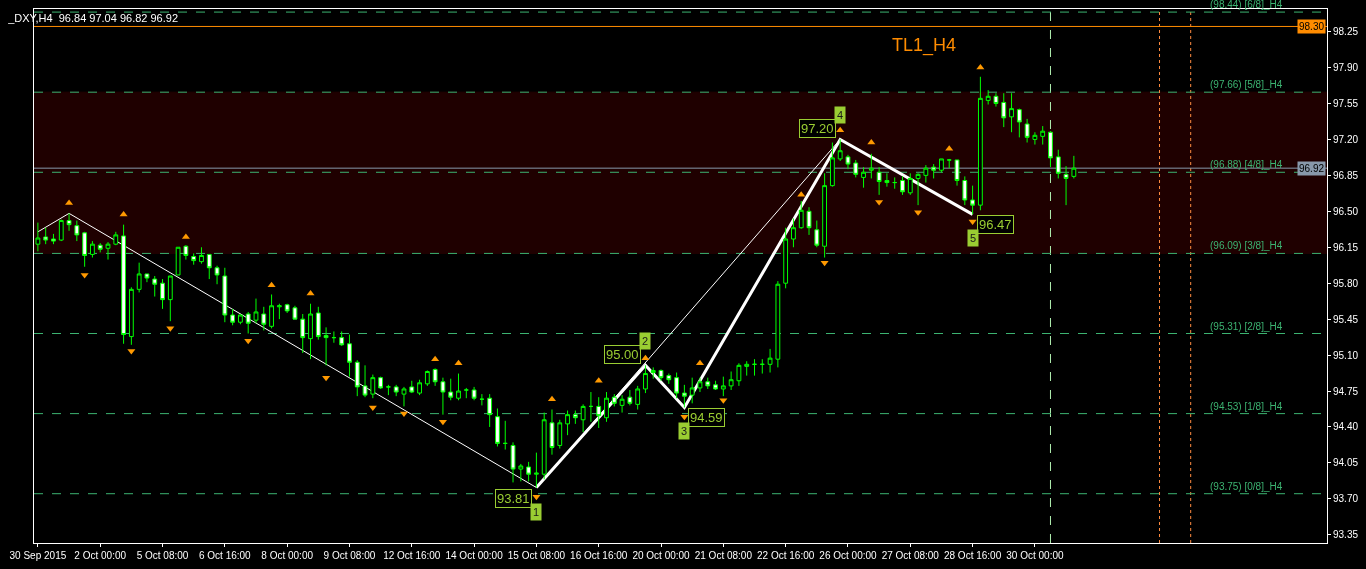 This screenshot has width=1366, height=569. What do you see at coordinates (840, 115) in the screenshot?
I see `annotation: 4` at bounding box center [840, 115].